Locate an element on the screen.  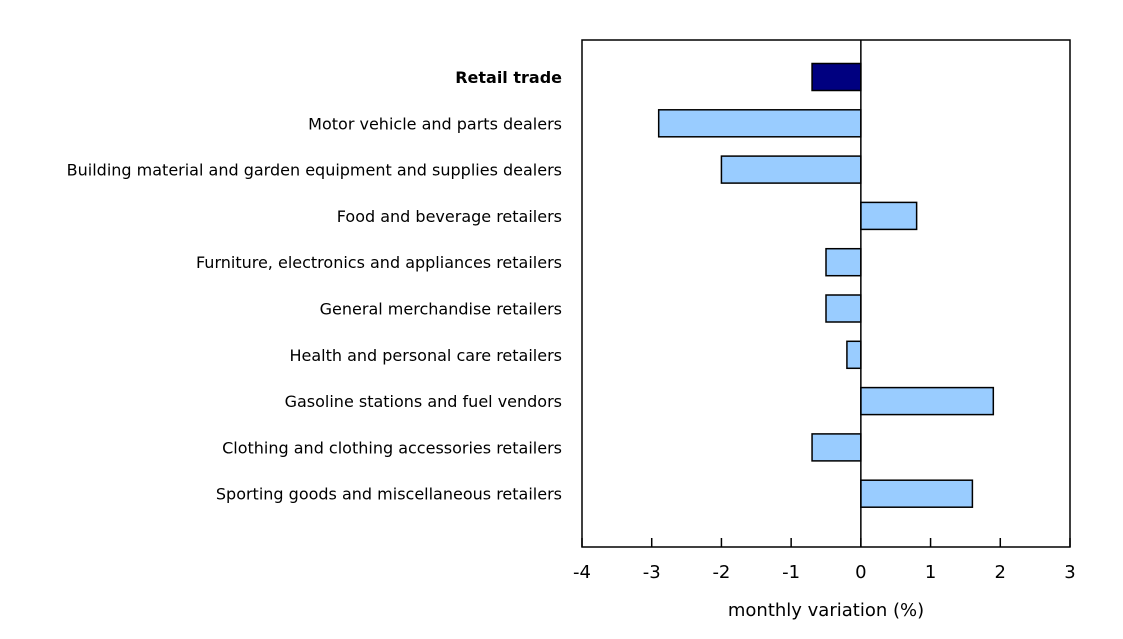
category-label: Health and personal care retailers is located at coordinates (425, 355).